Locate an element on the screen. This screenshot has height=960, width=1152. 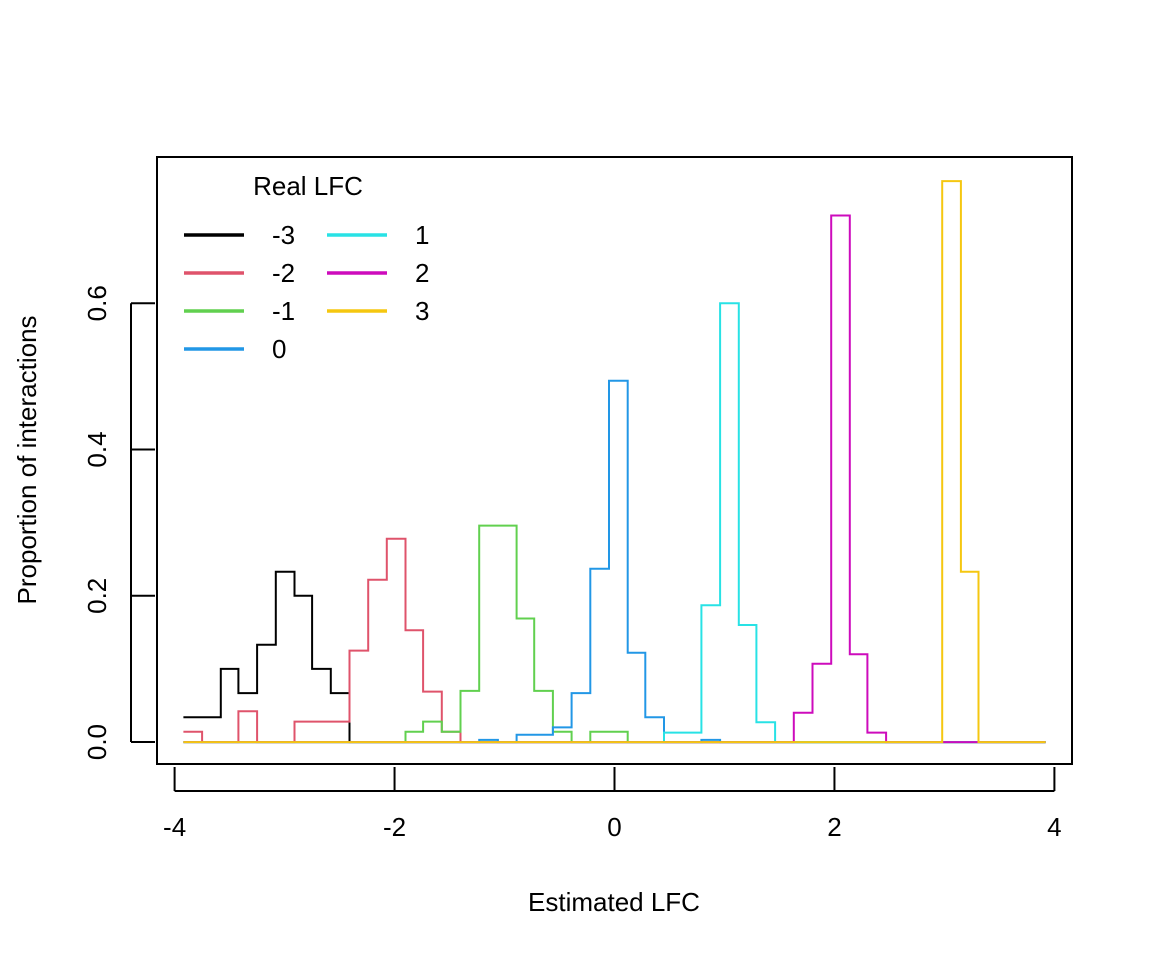
x-tick-label: -2 is located at coordinates (394, 827).